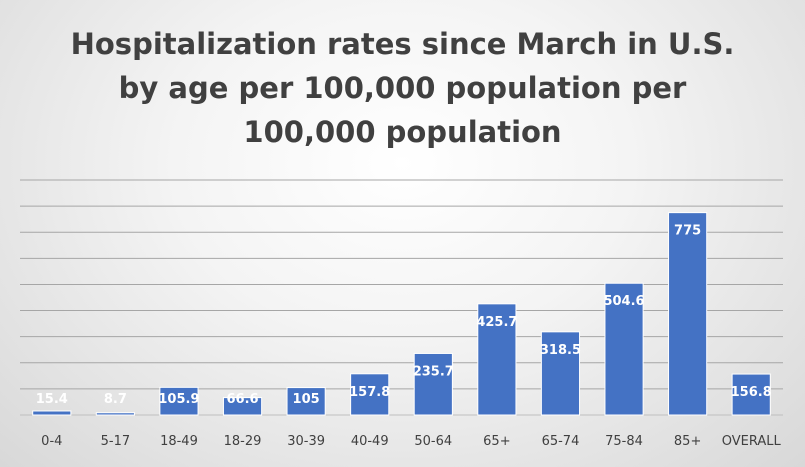 This screenshot has height=467, width=805. What do you see at coordinates (497, 359) in the screenshot?
I see `bar-65-` at bounding box center [497, 359].